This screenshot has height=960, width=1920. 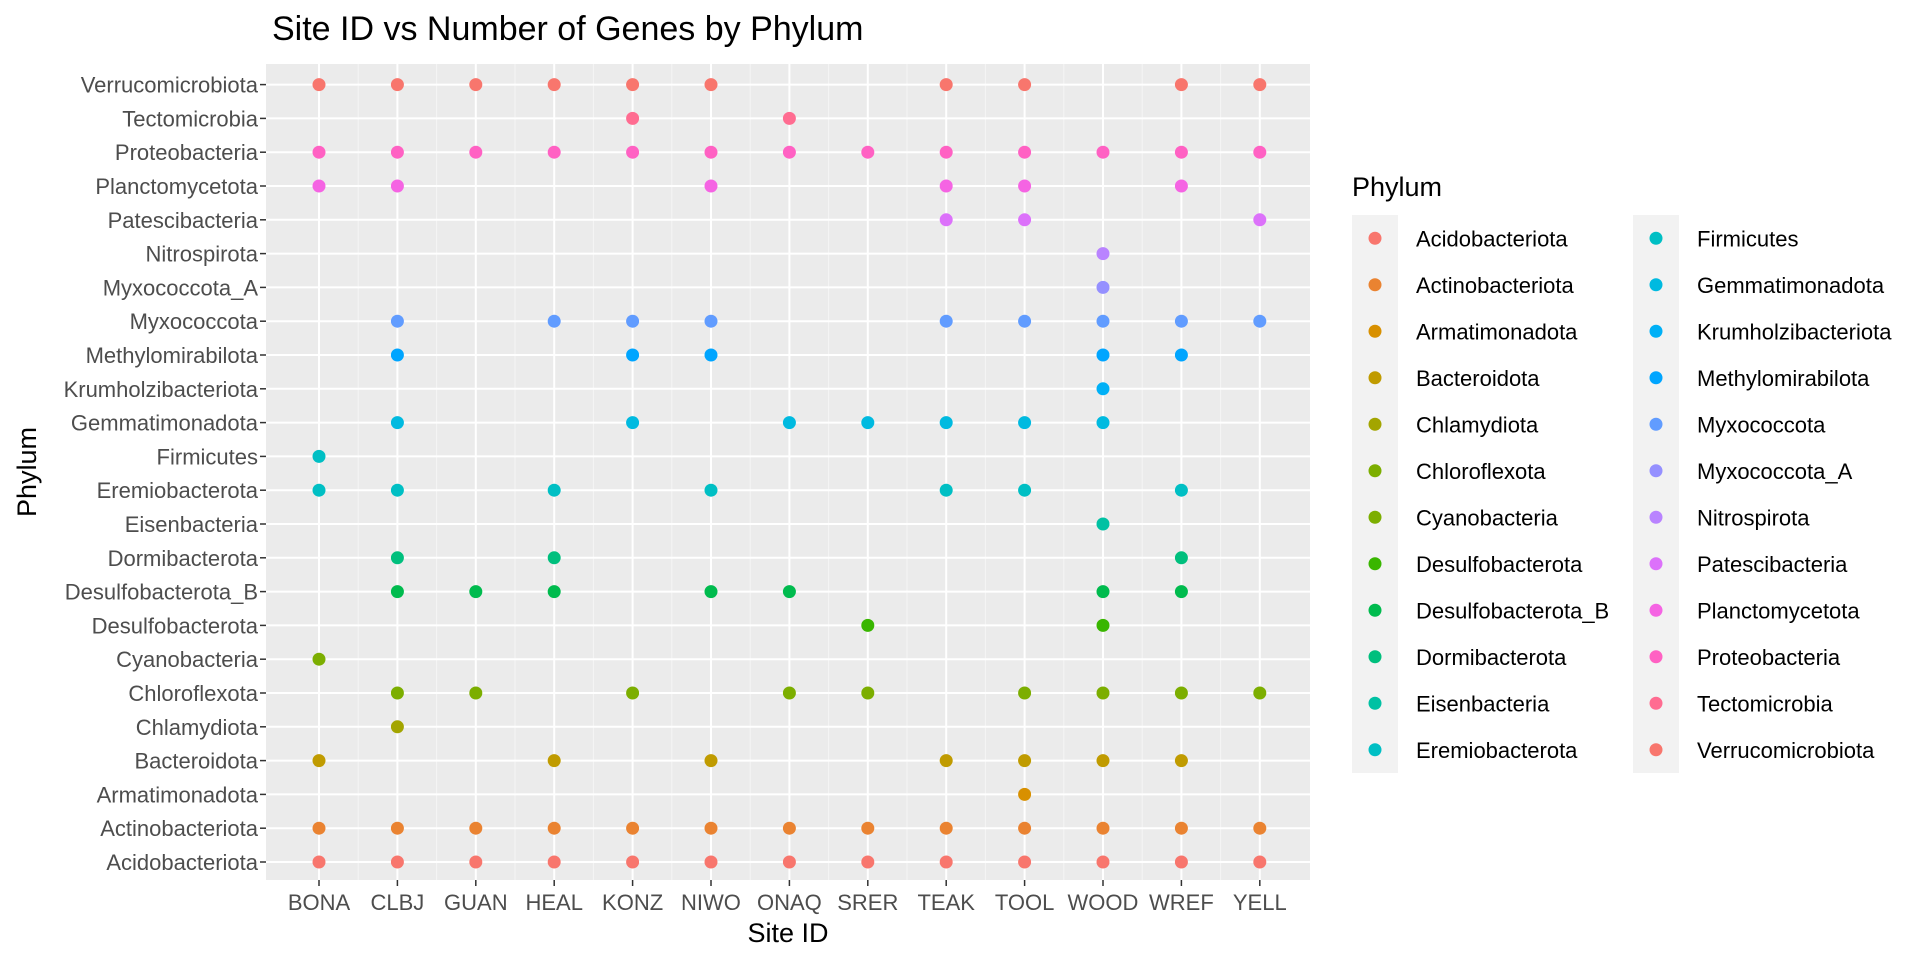 I want to click on legend-label: Planctomycetota, so click(x=1778, y=610).